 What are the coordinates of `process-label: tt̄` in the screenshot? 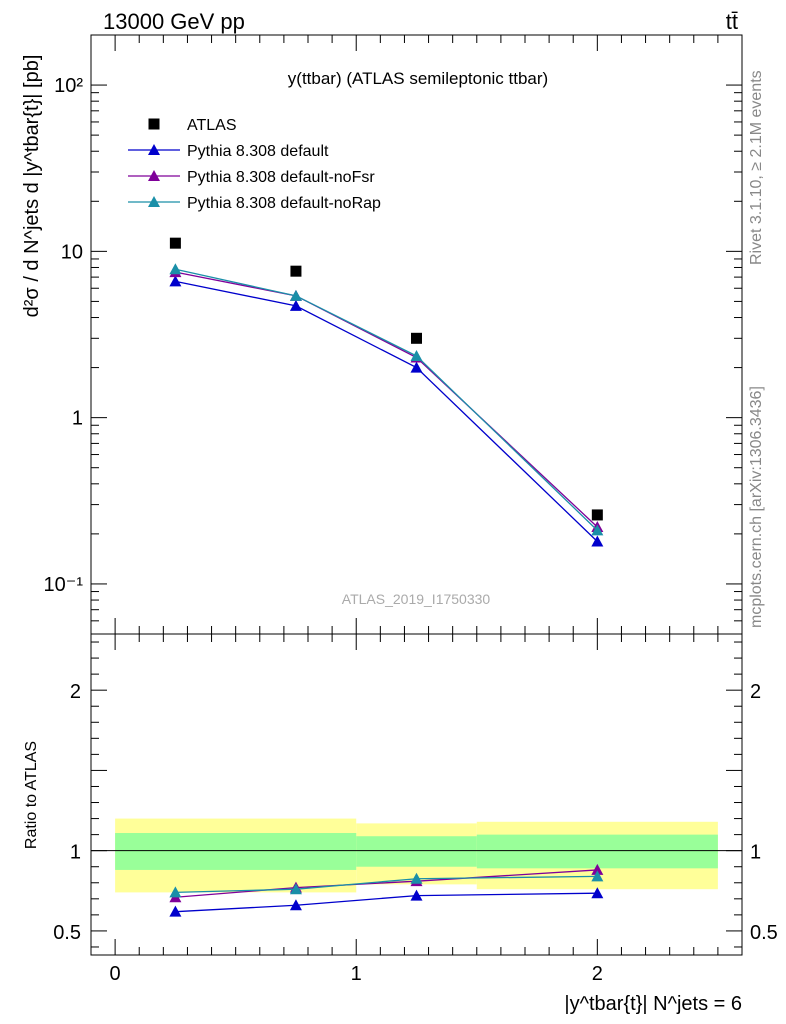 It's located at (732, 21).